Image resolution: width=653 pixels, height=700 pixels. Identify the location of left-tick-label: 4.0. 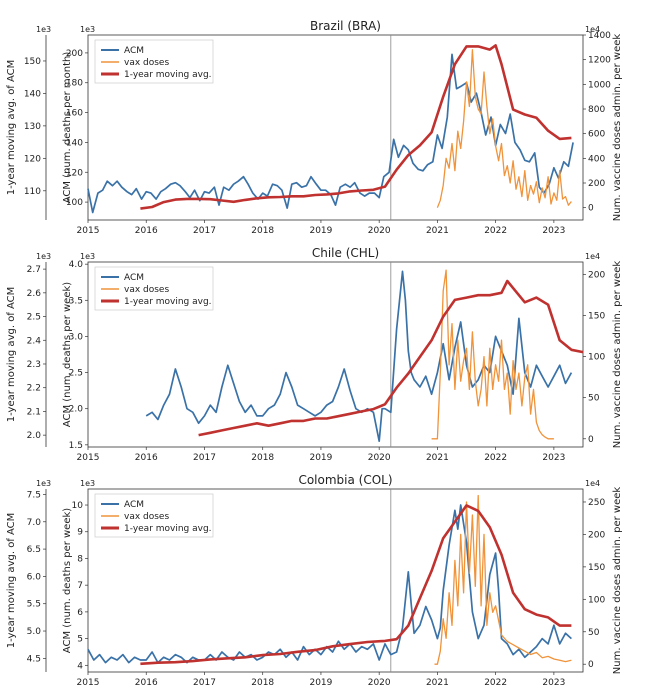
(76, 265).